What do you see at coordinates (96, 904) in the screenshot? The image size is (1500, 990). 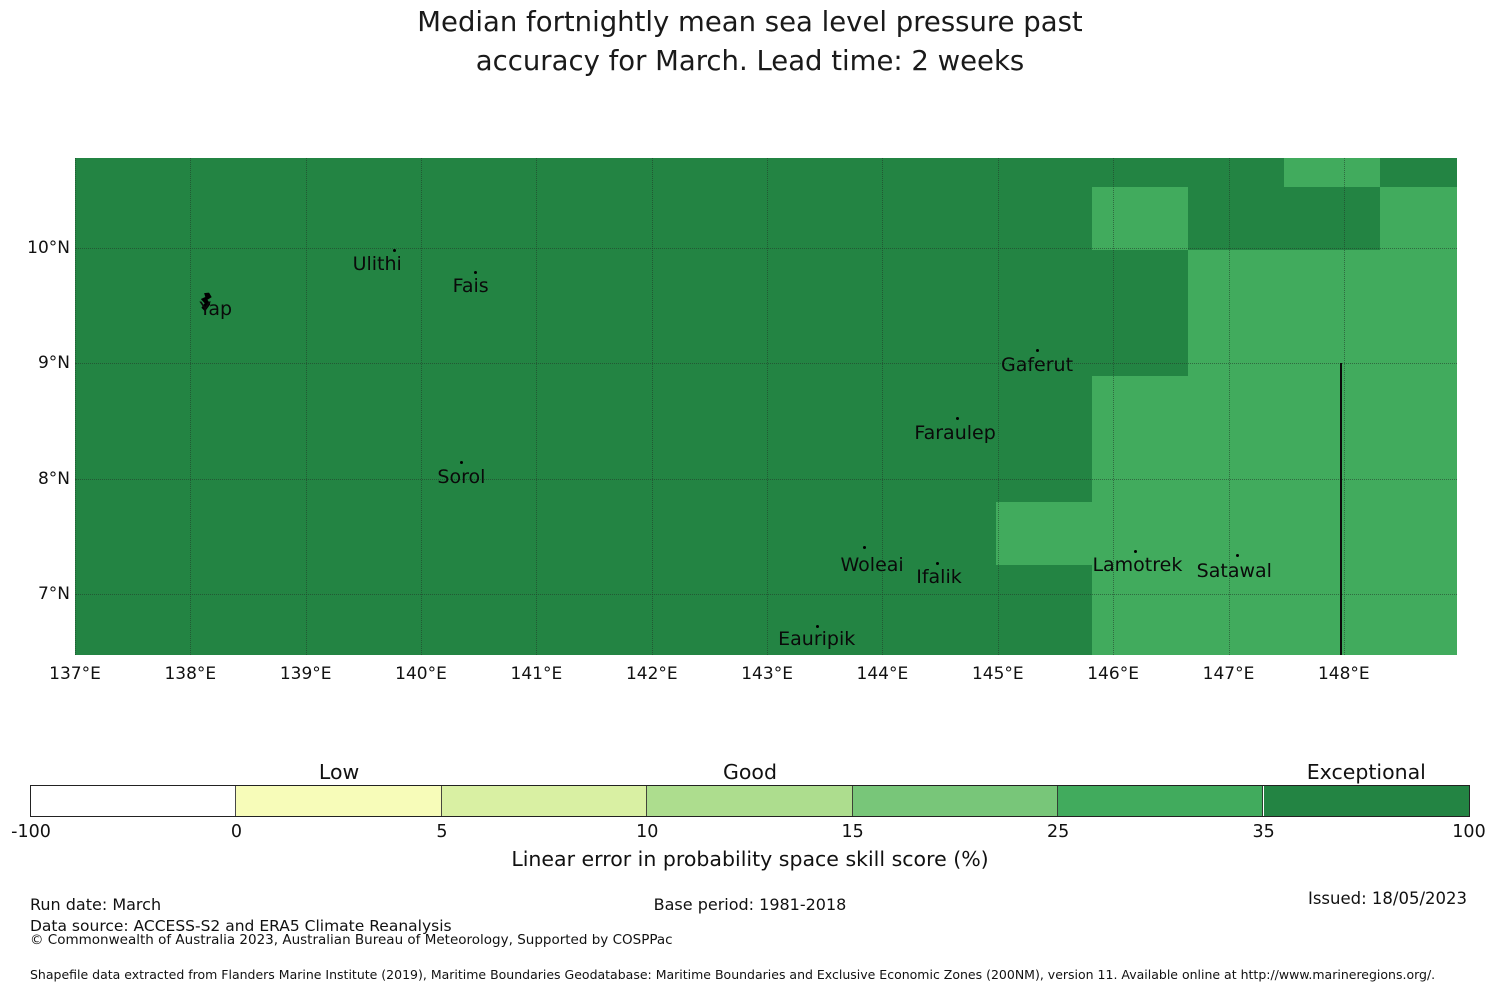 I see `run-date-text: Run date: March` at bounding box center [96, 904].